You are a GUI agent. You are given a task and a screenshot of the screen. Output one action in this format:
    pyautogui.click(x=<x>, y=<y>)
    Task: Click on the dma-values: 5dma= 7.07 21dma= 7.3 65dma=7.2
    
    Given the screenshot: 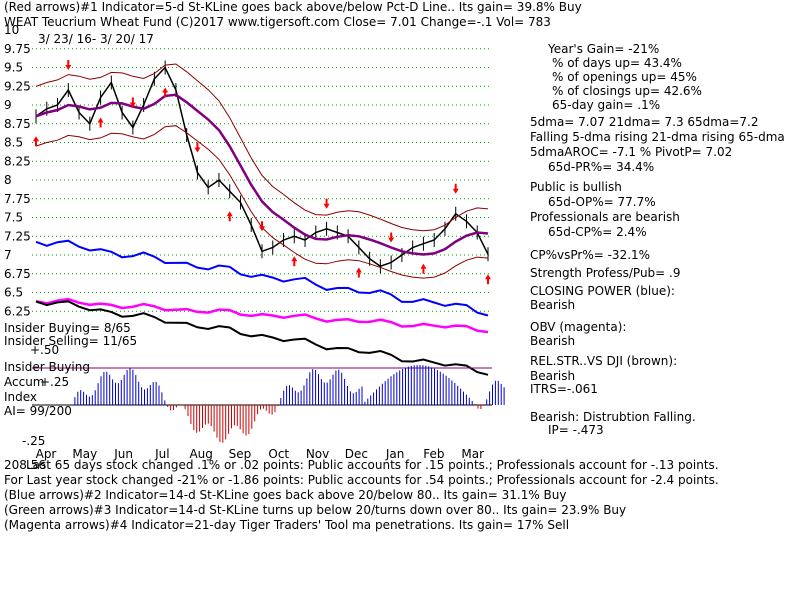 What is the action you would take?
    pyautogui.click(x=644, y=122)
    